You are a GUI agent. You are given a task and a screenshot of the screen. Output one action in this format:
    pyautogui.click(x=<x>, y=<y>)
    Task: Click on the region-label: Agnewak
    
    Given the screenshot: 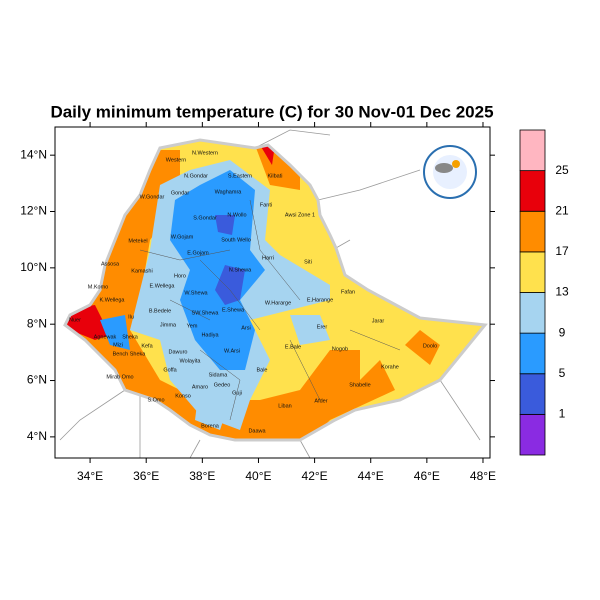 What is the action you would take?
    pyautogui.click(x=105, y=337)
    